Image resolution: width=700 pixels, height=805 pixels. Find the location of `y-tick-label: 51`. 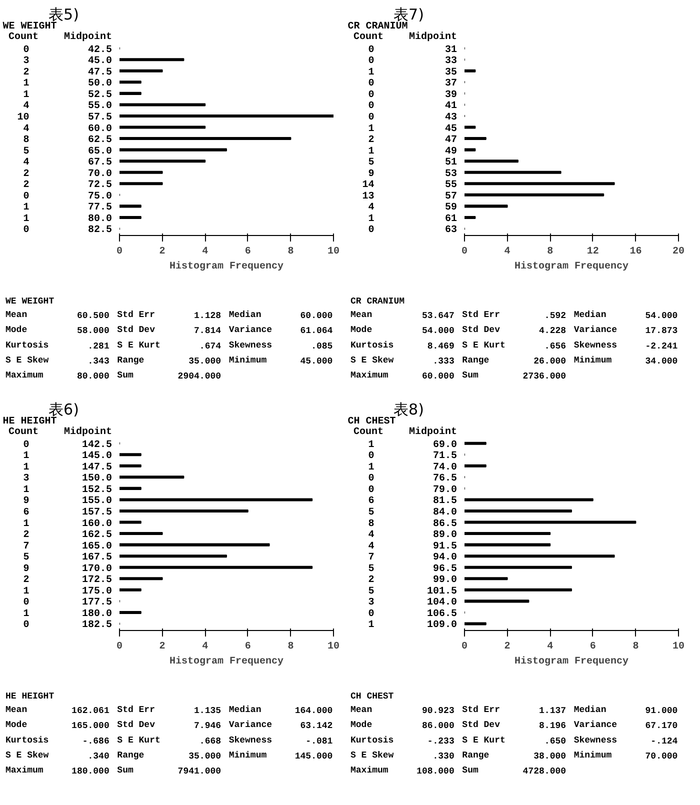

y-tick-label: 51 is located at coordinates (451, 163).